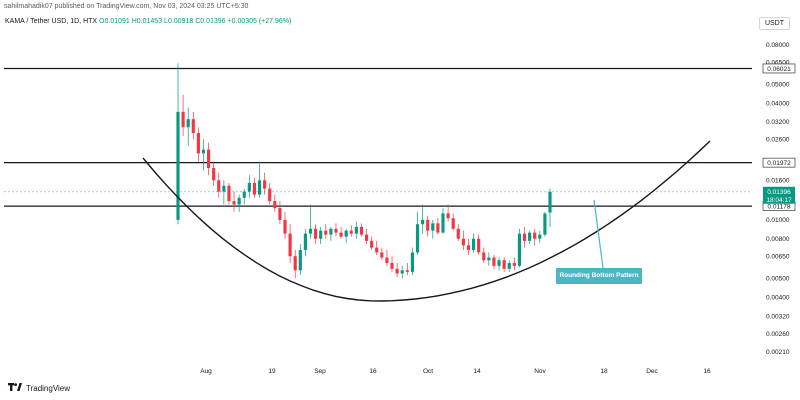 This screenshot has height=400, width=800. What do you see at coordinates (778, 206) in the screenshot?
I see `level-tag-support: 0.01178` at bounding box center [778, 206].